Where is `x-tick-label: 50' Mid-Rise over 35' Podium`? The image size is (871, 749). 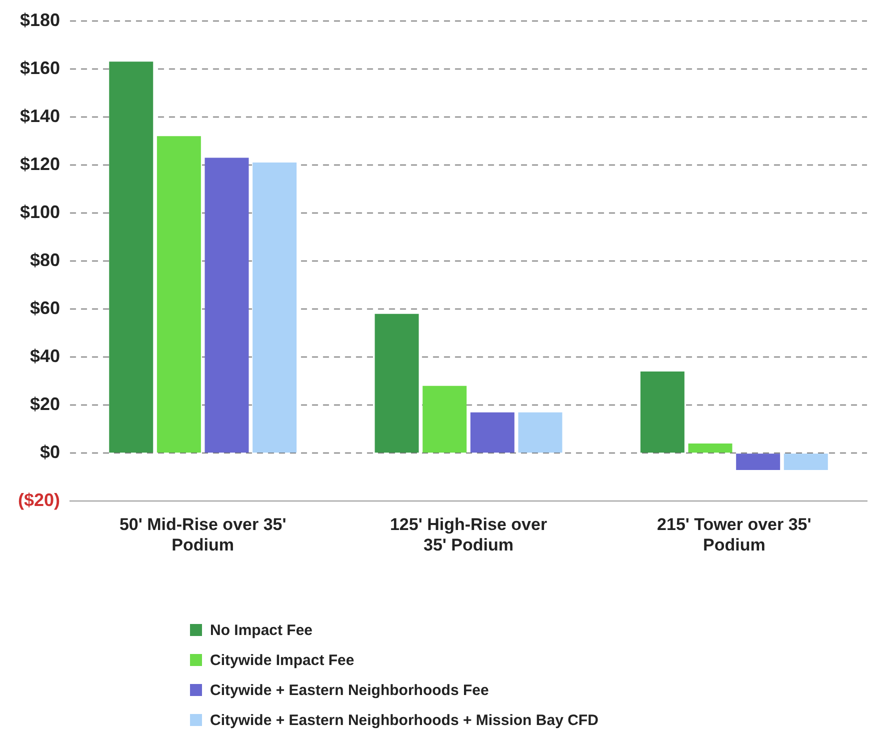 x-tick-label: 50' Mid-Rise over 35' Podium is located at coordinates (202, 534).